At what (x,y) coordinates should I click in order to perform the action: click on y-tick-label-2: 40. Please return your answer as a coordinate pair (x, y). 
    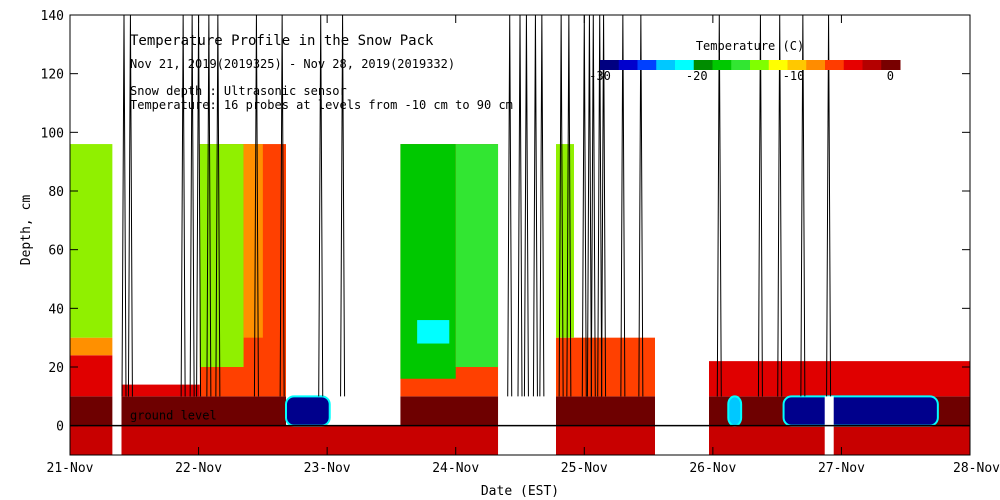
    Looking at the image, I should click on (56, 309).